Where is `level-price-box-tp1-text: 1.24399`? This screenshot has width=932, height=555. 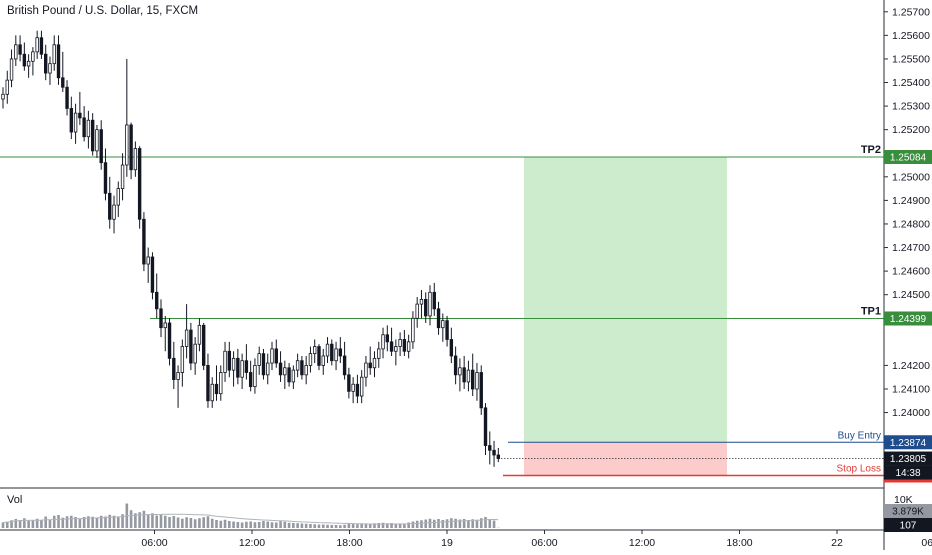 level-price-box-tp1-text: 1.24399 is located at coordinates (908, 319).